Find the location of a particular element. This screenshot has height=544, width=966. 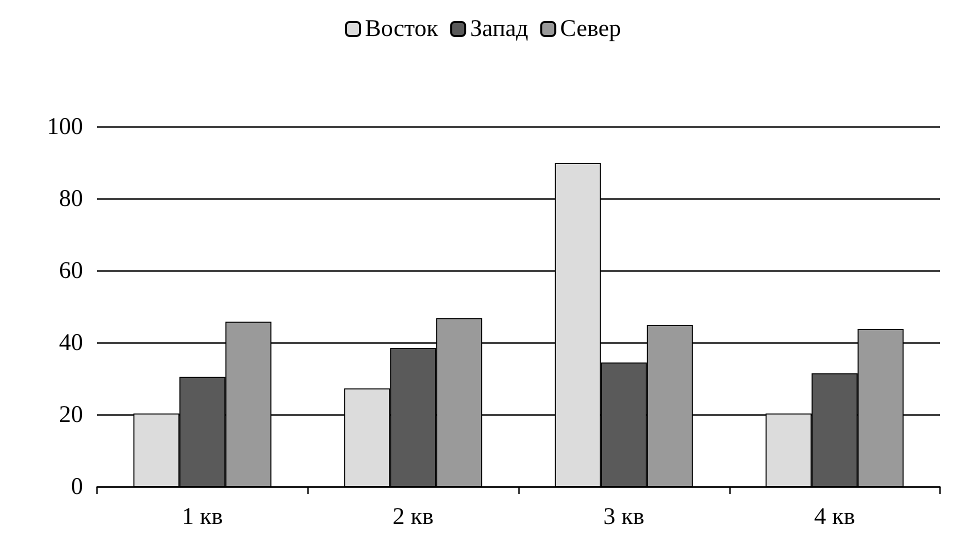

y-tick-label: 100 is located at coordinates (65, 127).